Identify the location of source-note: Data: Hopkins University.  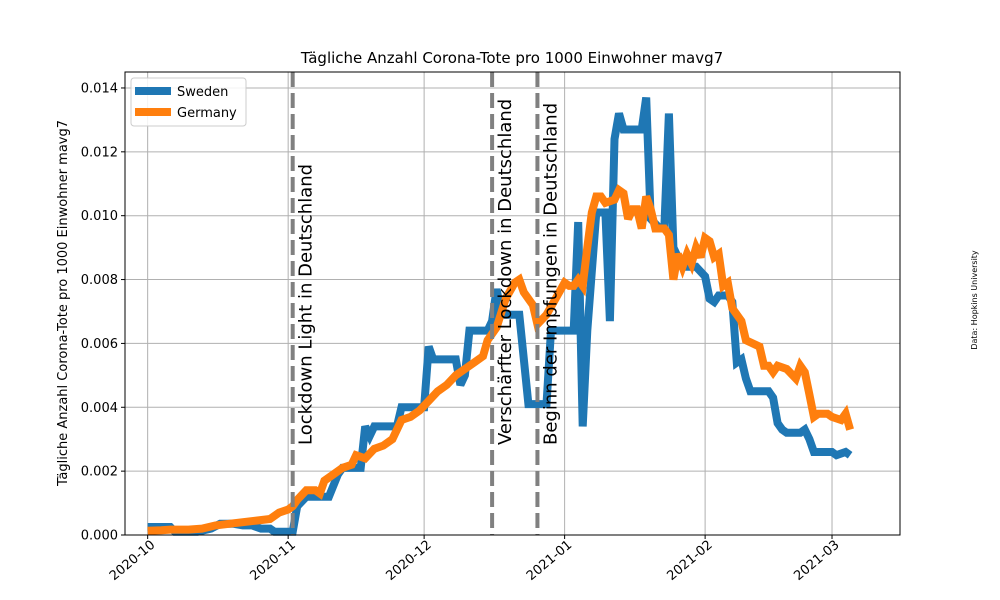
(974, 300).